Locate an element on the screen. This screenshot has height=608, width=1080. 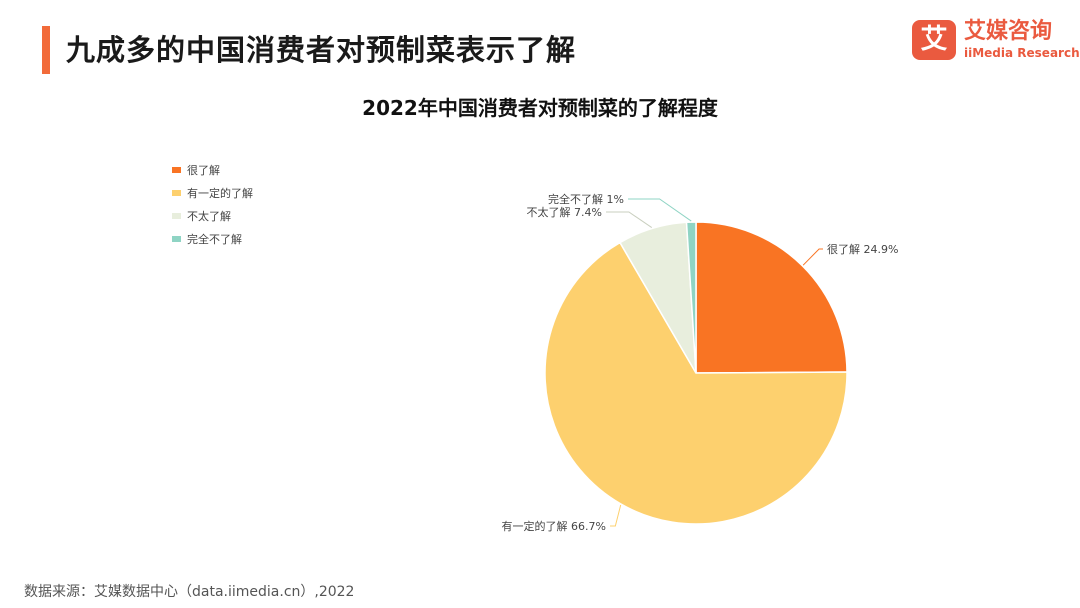
legend-item: 不太了解 is located at coordinates (212, 215).